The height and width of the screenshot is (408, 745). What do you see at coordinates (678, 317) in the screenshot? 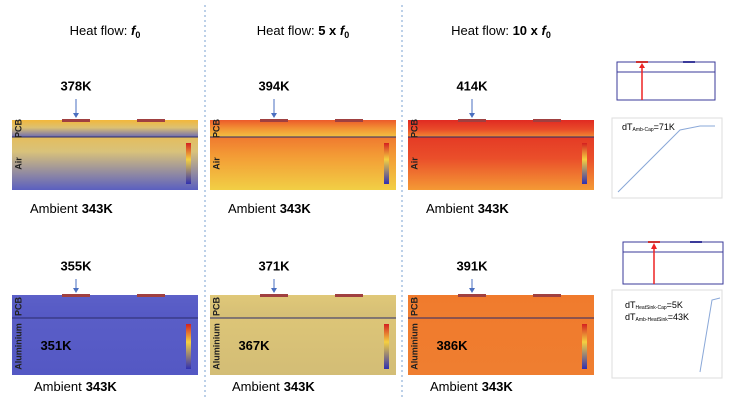
I see `dt-value: =43K` at bounding box center [678, 317].